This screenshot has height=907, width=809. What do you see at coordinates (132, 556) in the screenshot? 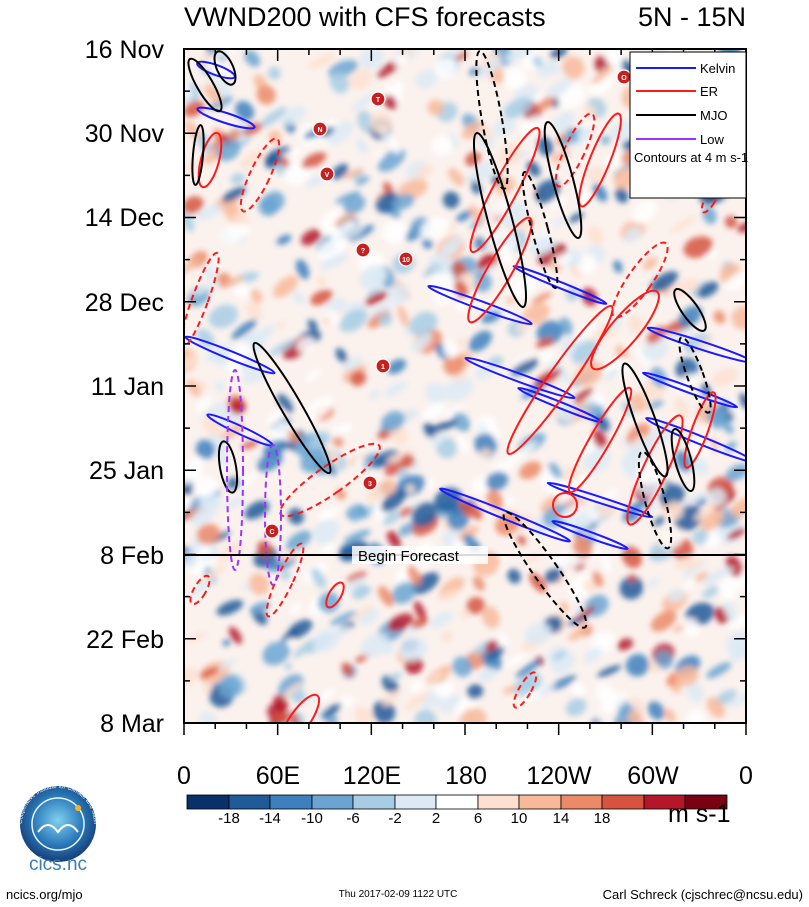
I see `y-tick-label: 8 Feb` at bounding box center [132, 556].